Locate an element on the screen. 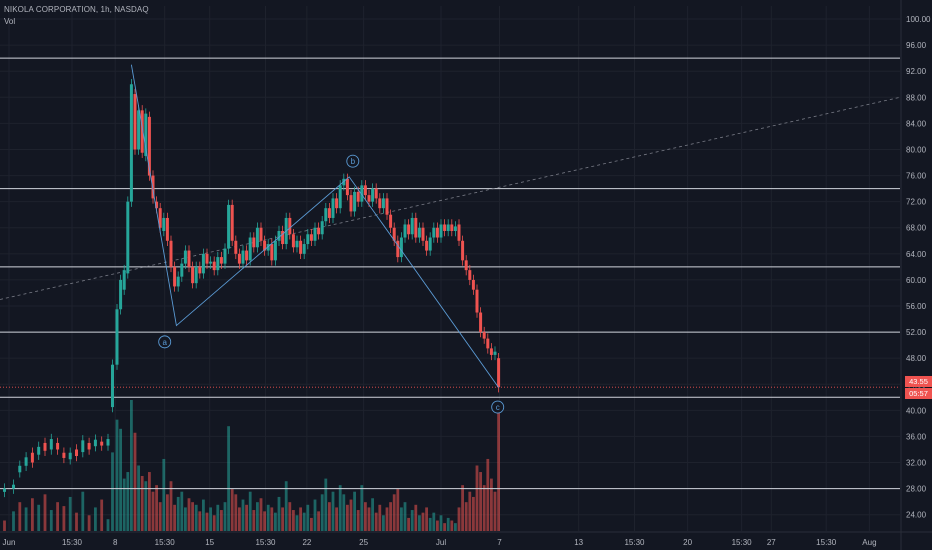 The height and width of the screenshot is (550, 932). price-tick-label: 76.00 is located at coordinates (916, 176).